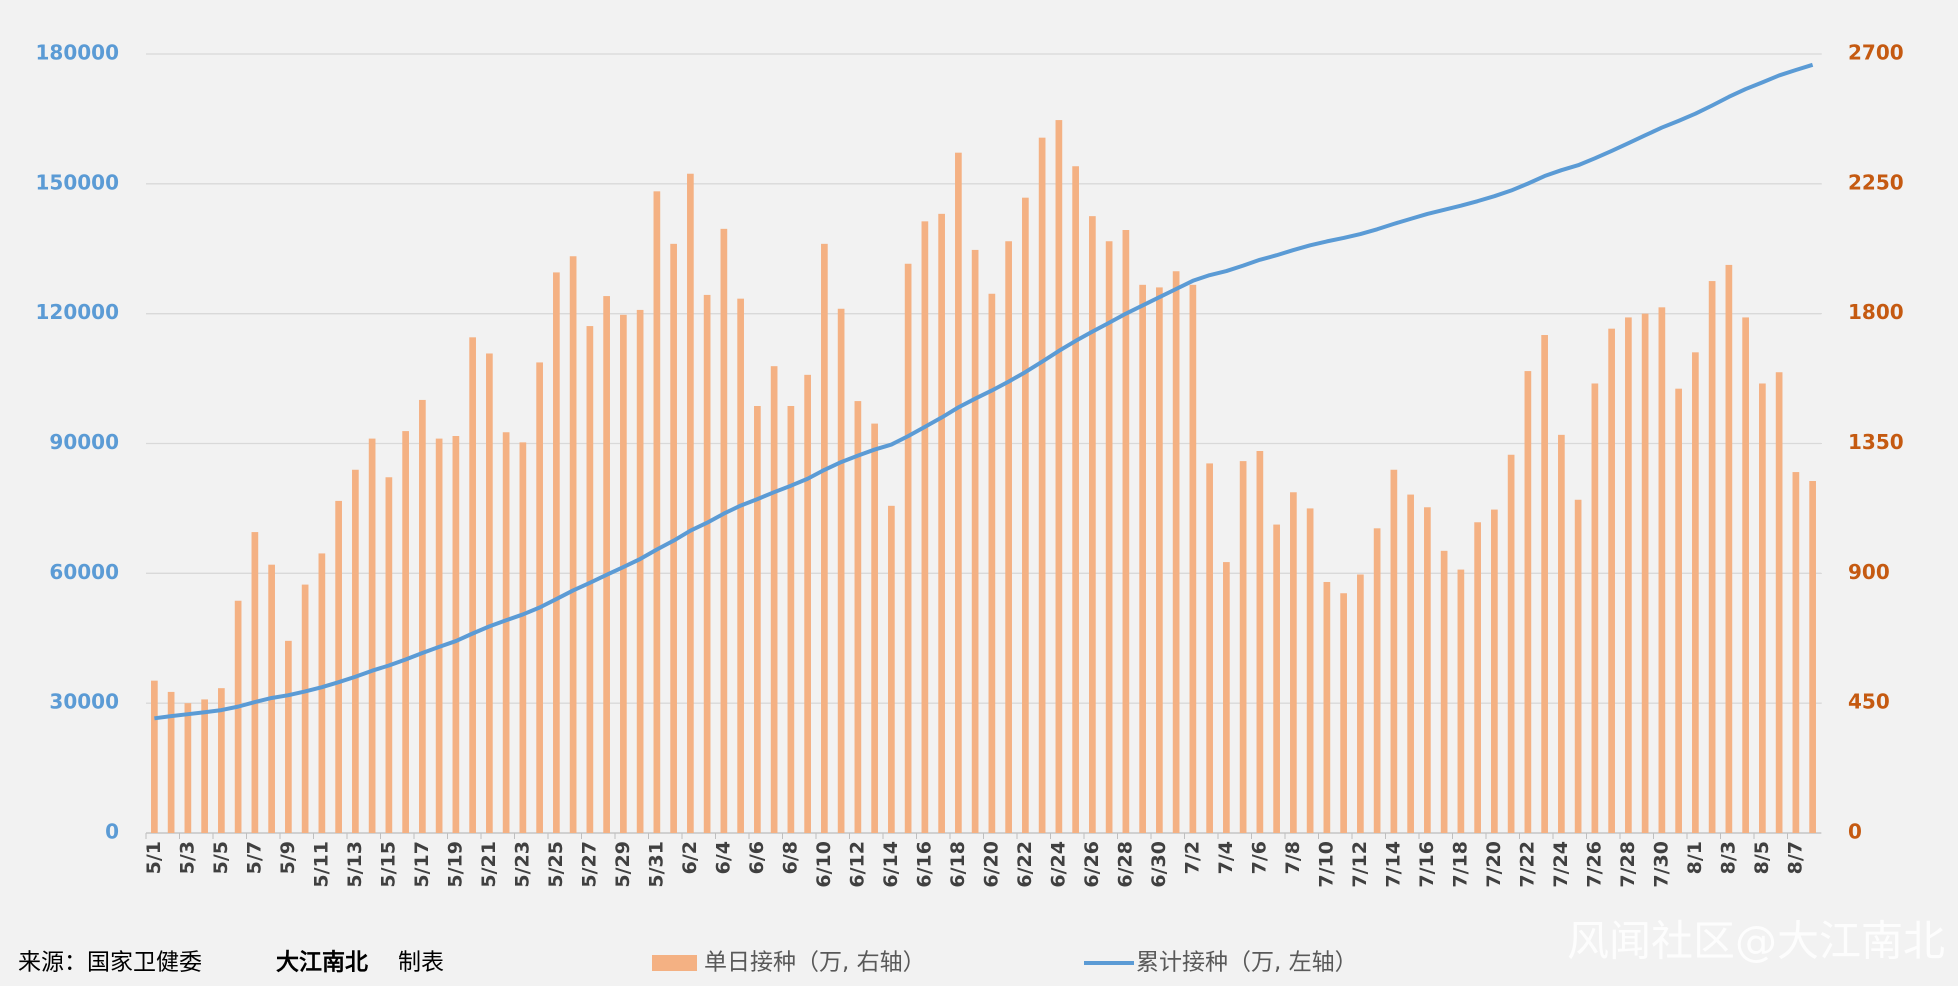  What do you see at coordinates (1226, 857) in the screenshot?
I see `x-tick-label: 7/4` at bounding box center [1226, 857].